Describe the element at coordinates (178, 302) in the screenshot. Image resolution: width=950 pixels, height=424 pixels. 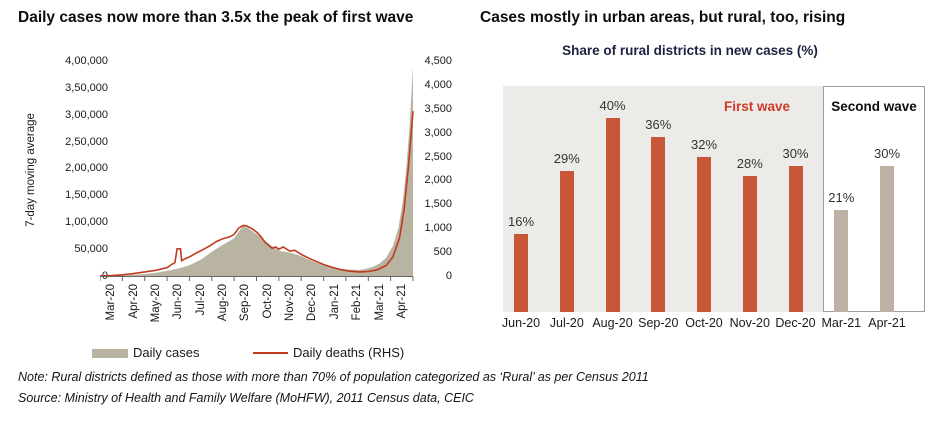
I see `left-chart-x-label: Jun-20` at that location.